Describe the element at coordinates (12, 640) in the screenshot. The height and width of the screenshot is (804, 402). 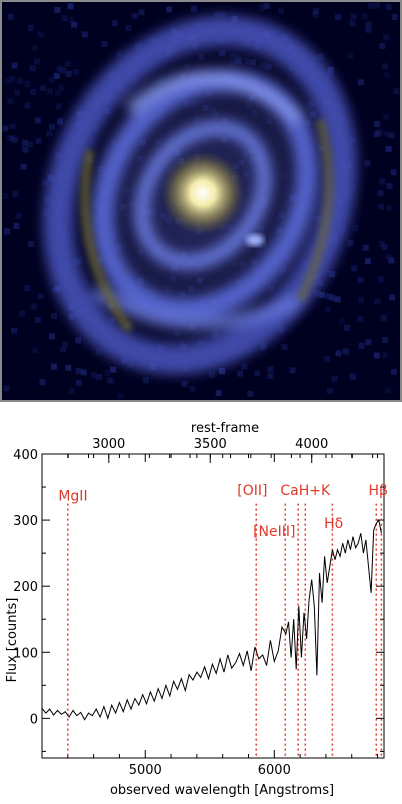
I see `y-axis-title: Flux [counts]` at that location.